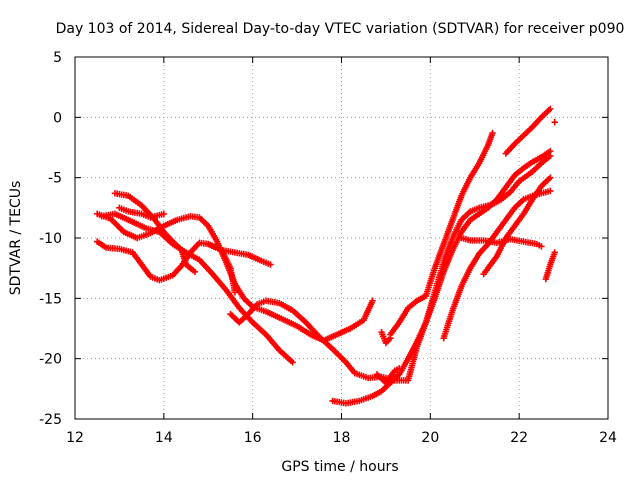  What do you see at coordinates (339, 467) in the screenshot?
I see `x-axis-label: GPS time / hours` at bounding box center [339, 467].